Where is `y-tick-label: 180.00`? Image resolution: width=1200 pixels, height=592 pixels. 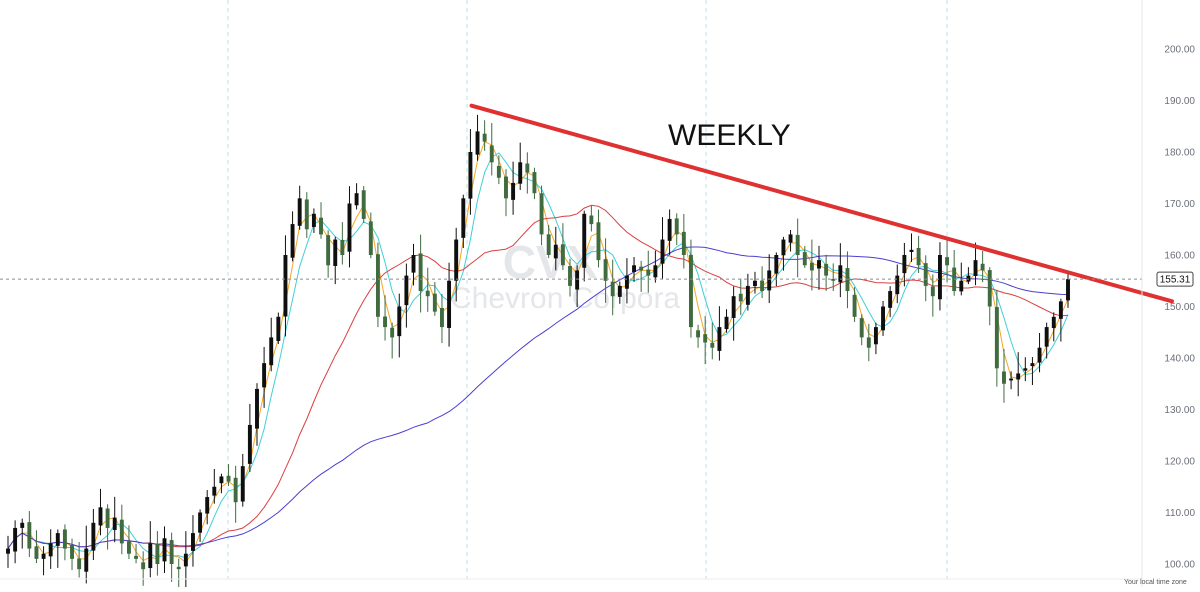
y-tick-label: 180.00 is located at coordinates (1179, 153).